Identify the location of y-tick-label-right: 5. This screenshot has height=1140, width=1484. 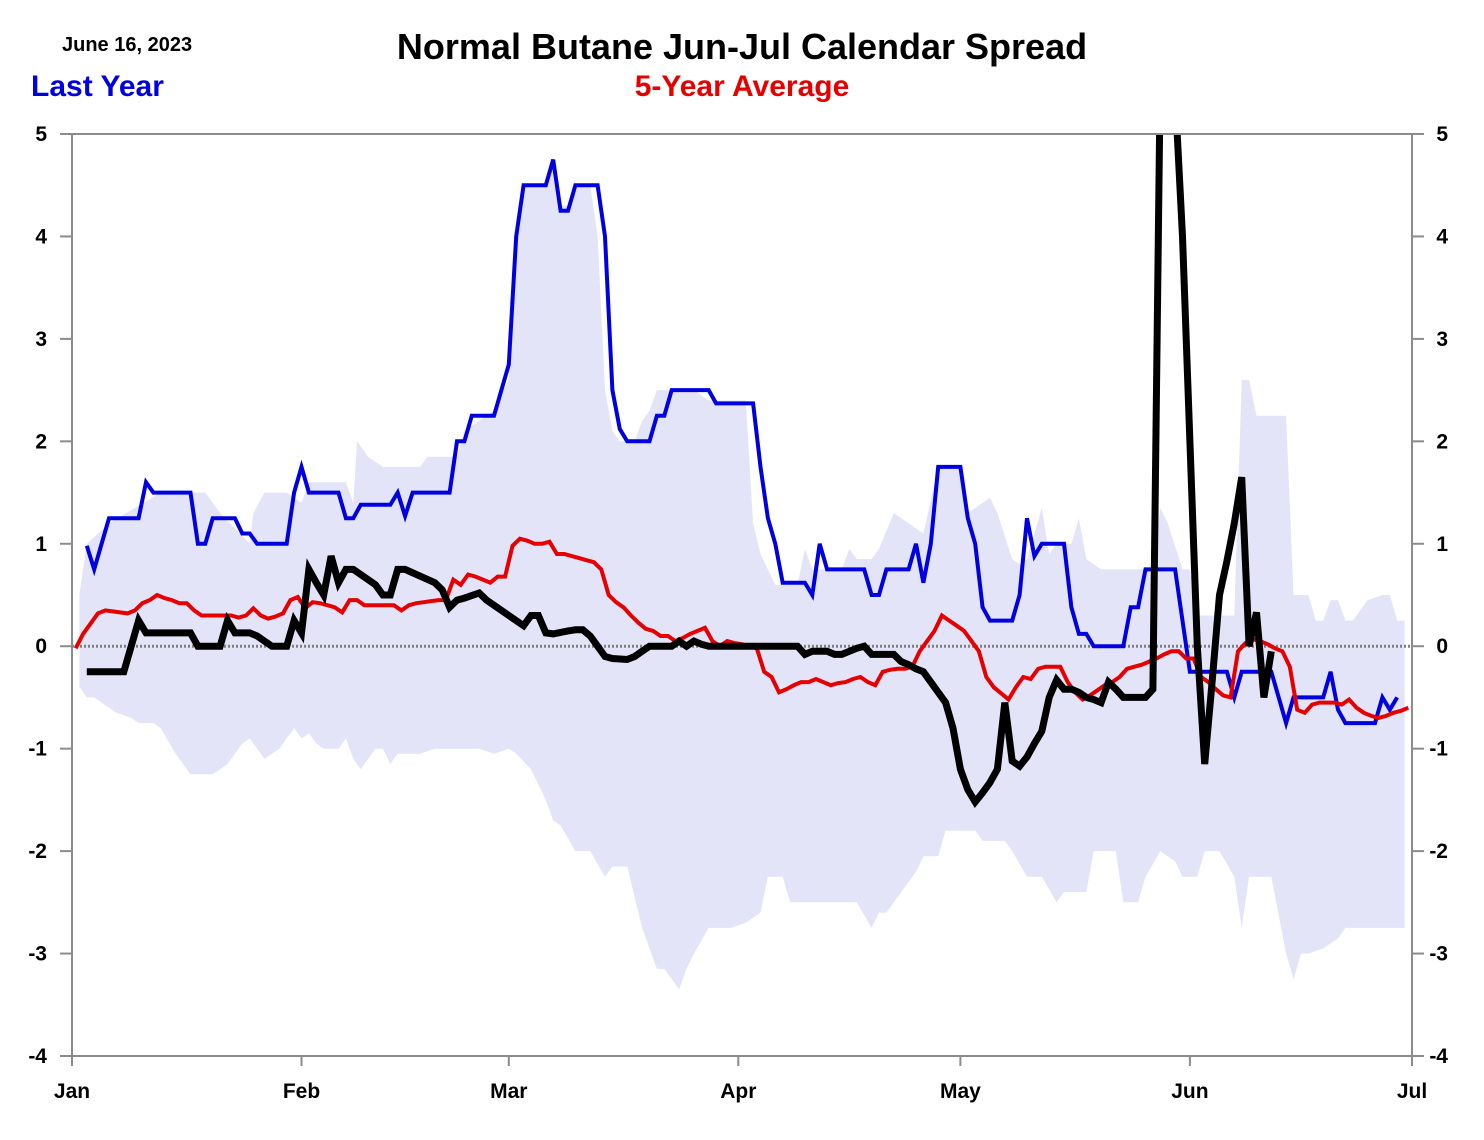
(1442, 134).